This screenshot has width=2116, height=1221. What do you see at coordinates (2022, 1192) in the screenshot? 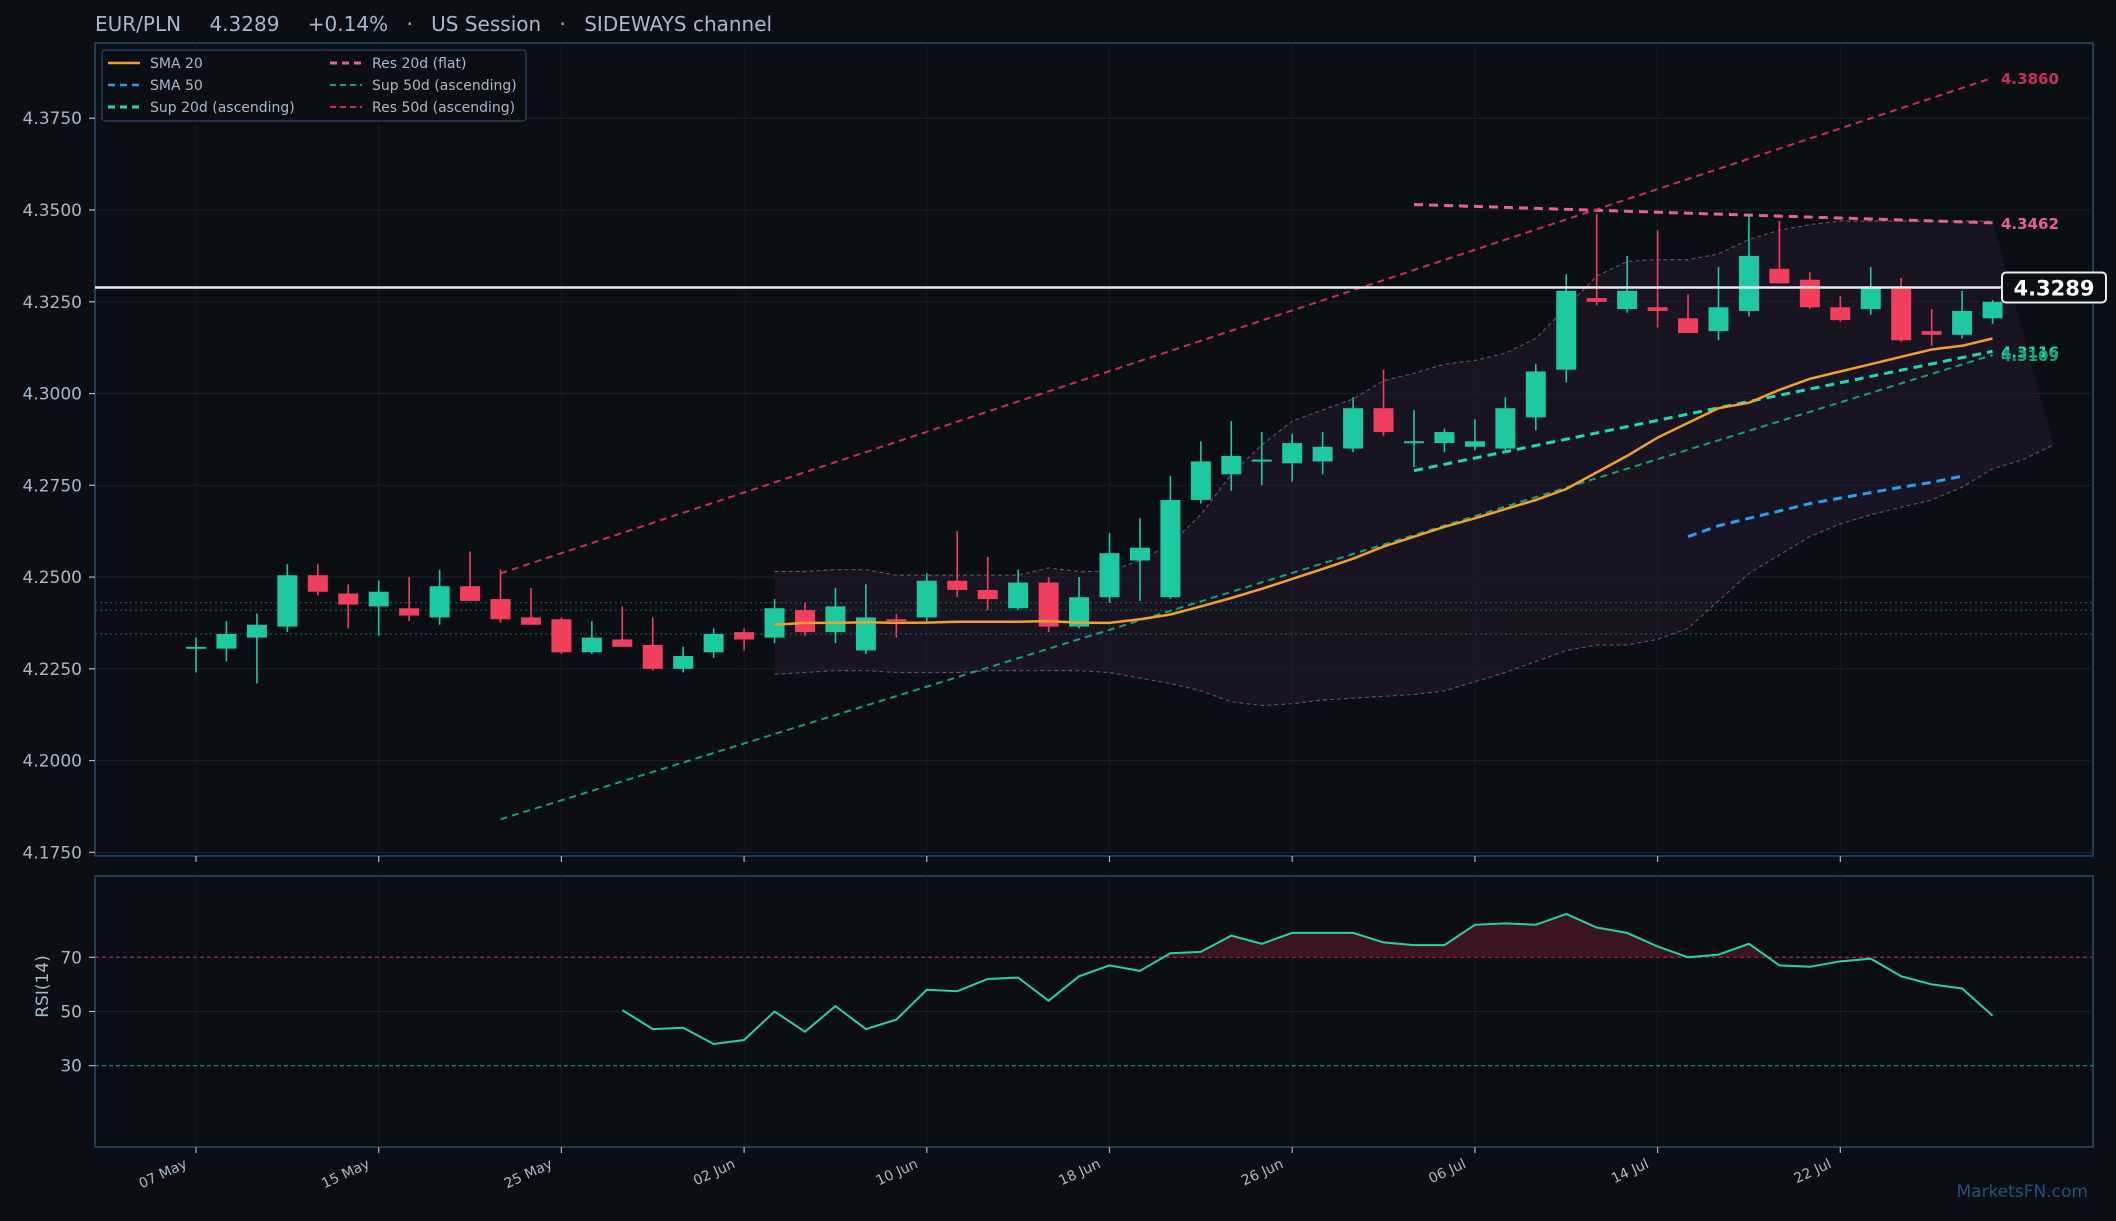
I see `watermark: MarketsFN.com` at bounding box center [2022, 1192].